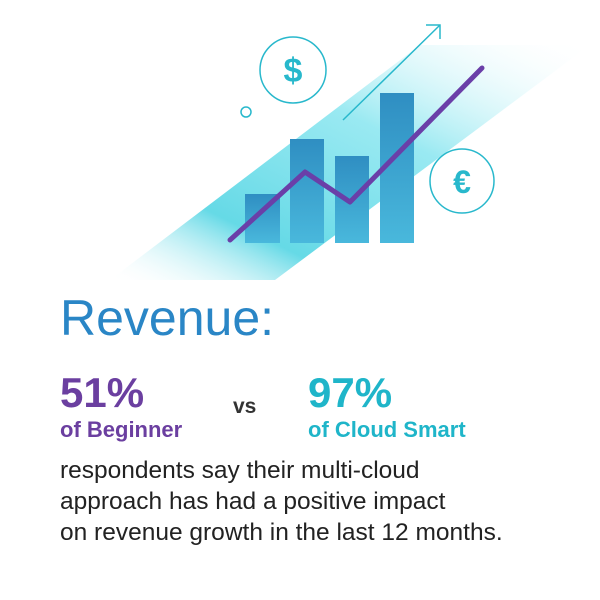 This screenshot has width=600, height=600. What do you see at coordinates (240, 470) in the screenshot?
I see `body-line: respondents say their multi-cloud` at bounding box center [240, 470].